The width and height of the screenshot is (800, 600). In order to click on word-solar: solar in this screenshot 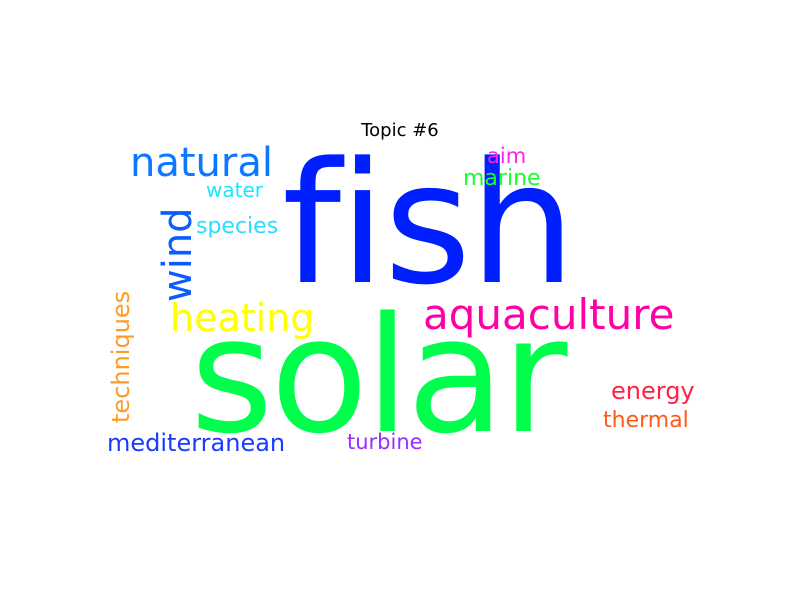, I will do `click(379, 375)`.